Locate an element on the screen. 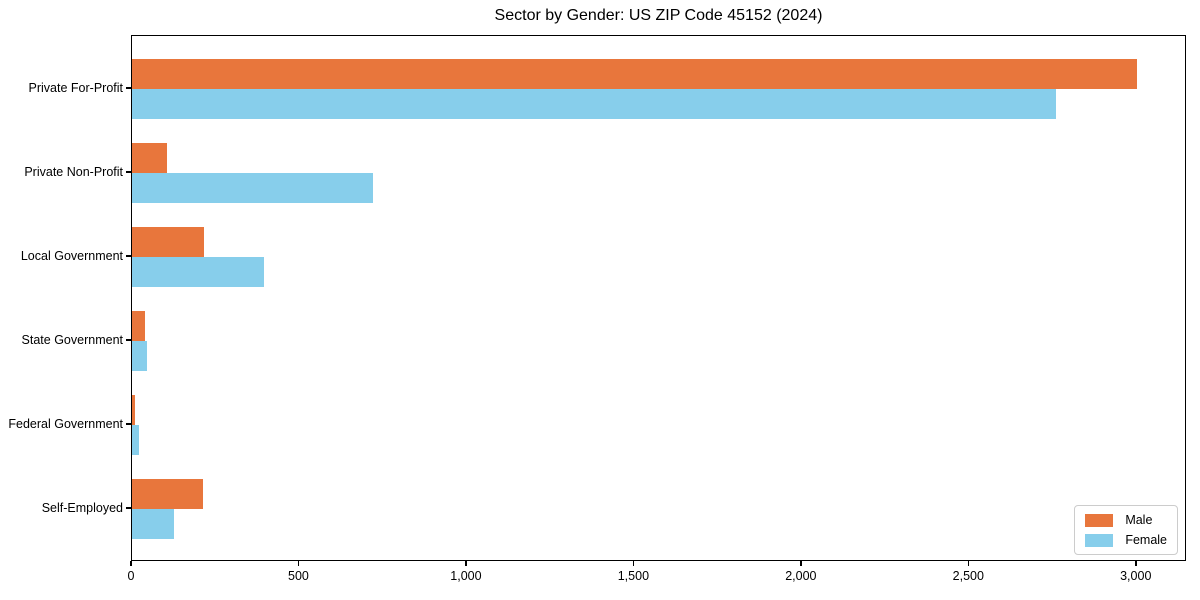  y-axis-label-self-employed: Self-Employed is located at coordinates (82, 508).